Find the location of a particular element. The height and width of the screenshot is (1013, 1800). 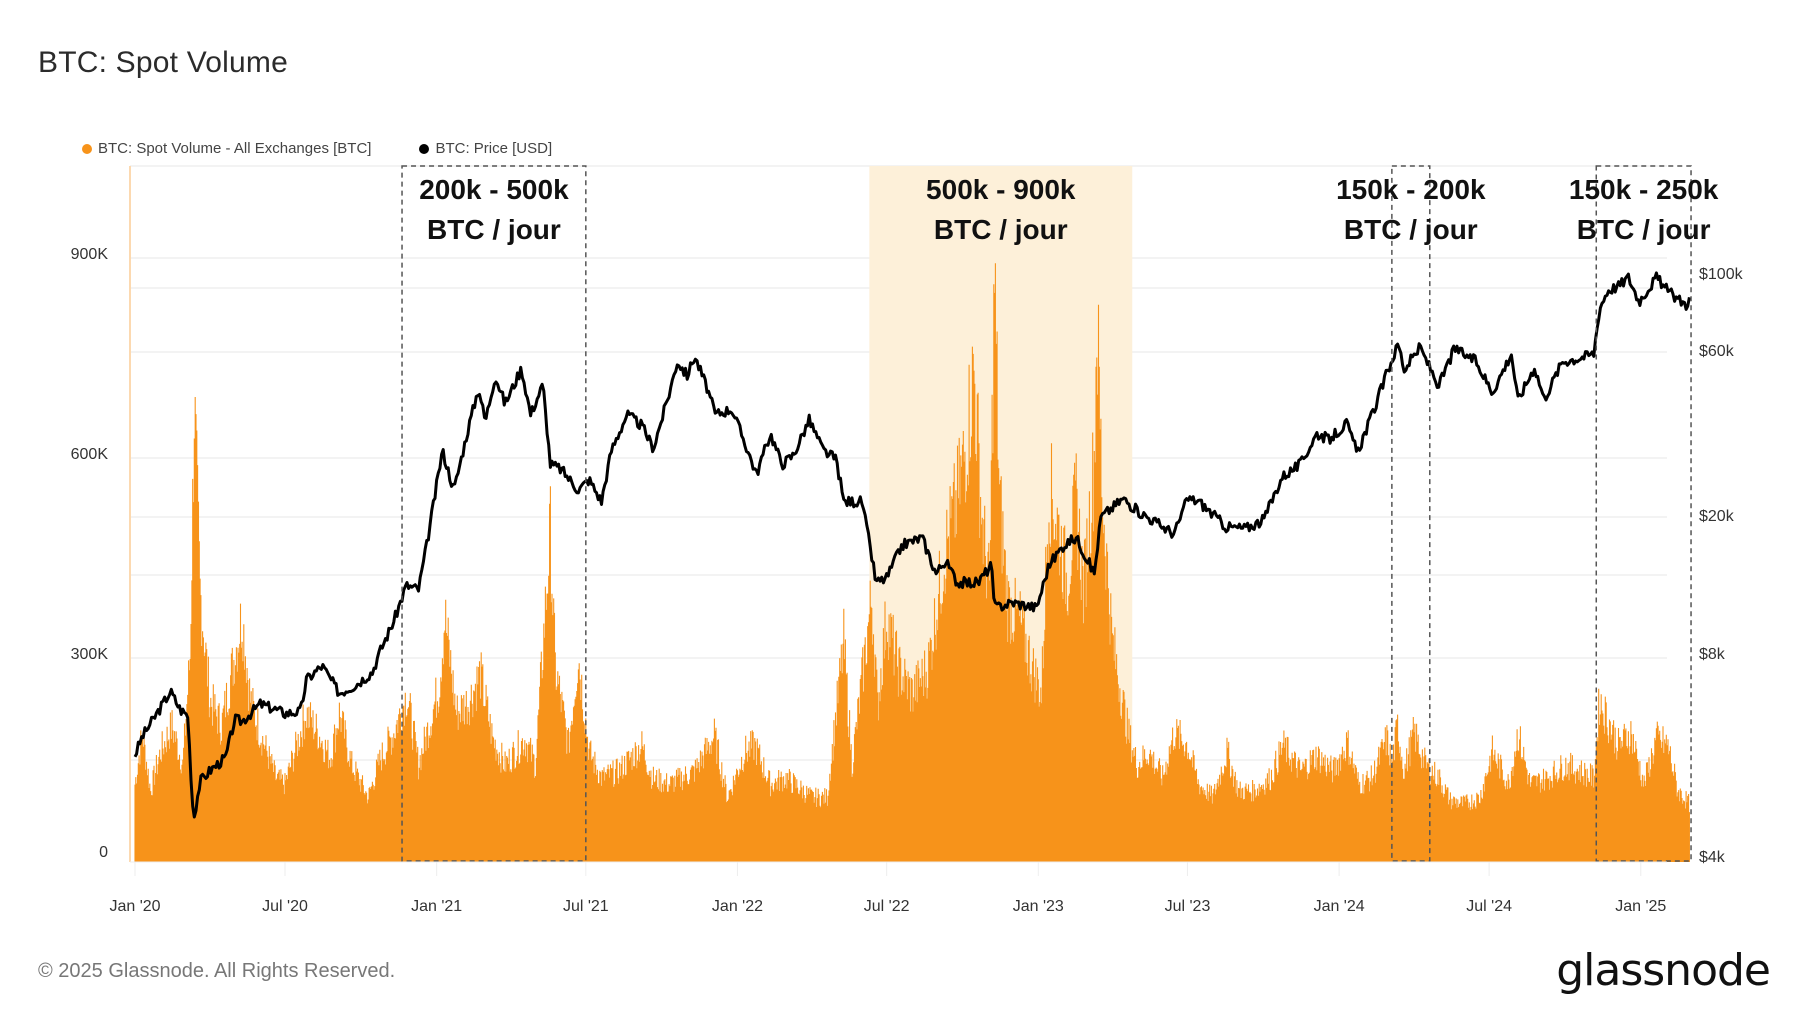

y-right-tick-label: $4k is located at coordinates (1712, 857).